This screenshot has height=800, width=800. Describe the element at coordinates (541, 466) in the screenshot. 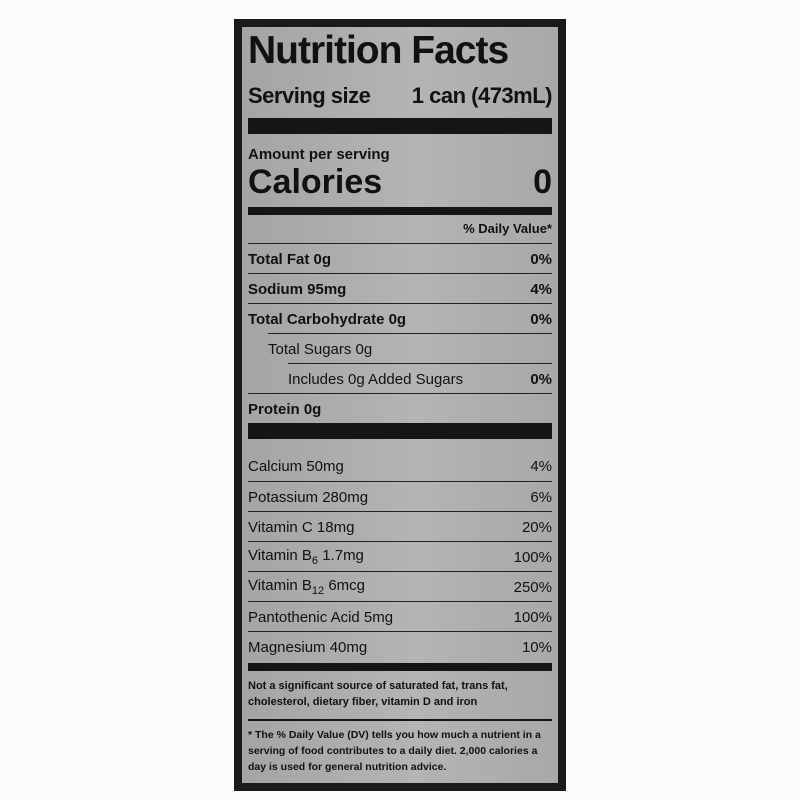

I see `vitamin-dv: 4%` at that location.